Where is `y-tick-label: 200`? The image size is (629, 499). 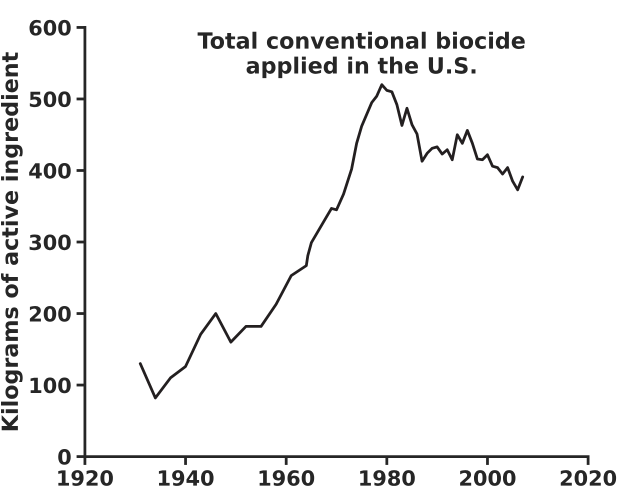 y-tick-label: 200 is located at coordinates (50, 314).